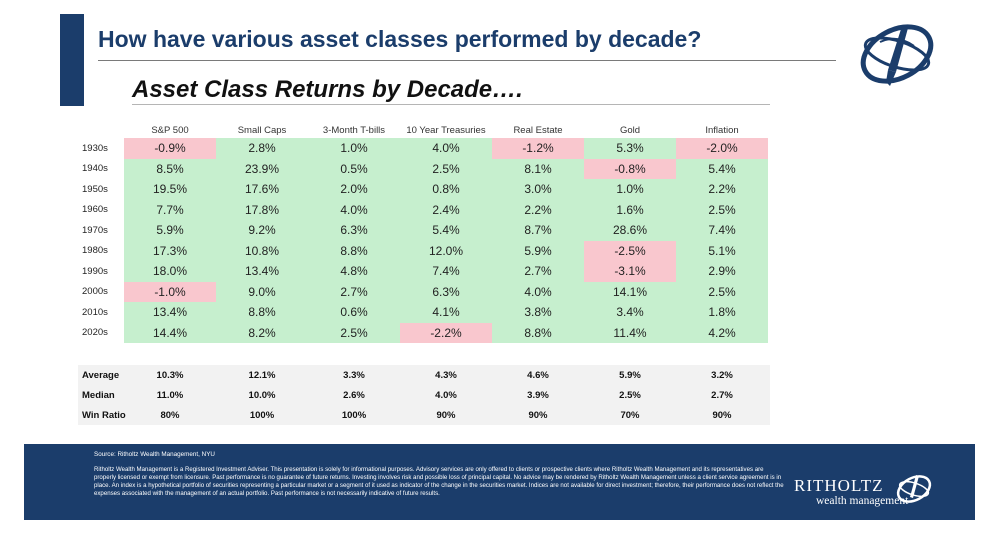  I want to click on row-label-1970s: 1970s, so click(95, 230).